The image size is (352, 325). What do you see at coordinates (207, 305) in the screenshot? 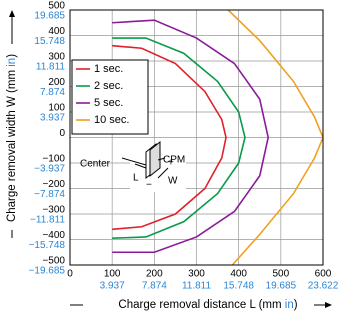
I see `x-axis-title: Charge removal distance L (mm in)` at bounding box center [207, 305].